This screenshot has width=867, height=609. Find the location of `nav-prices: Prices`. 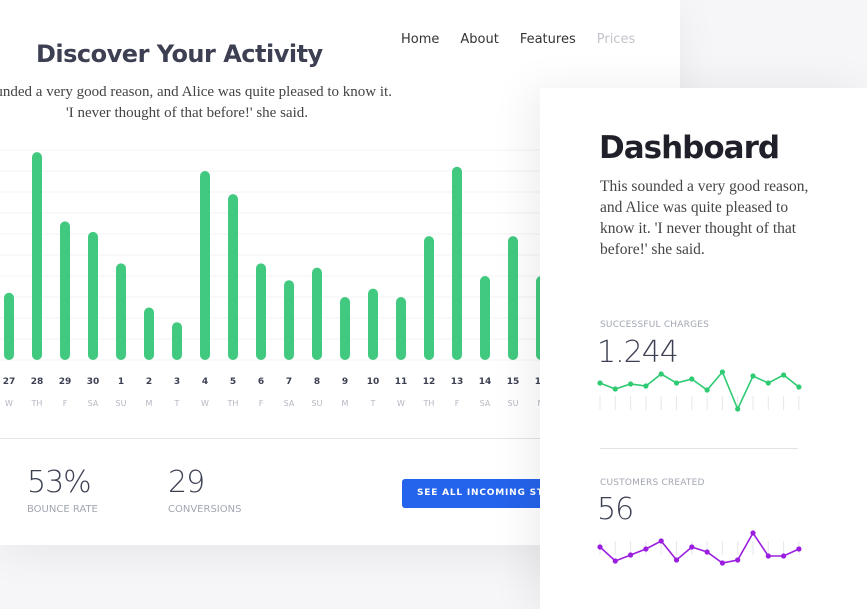

nav-prices: Prices is located at coordinates (616, 39).